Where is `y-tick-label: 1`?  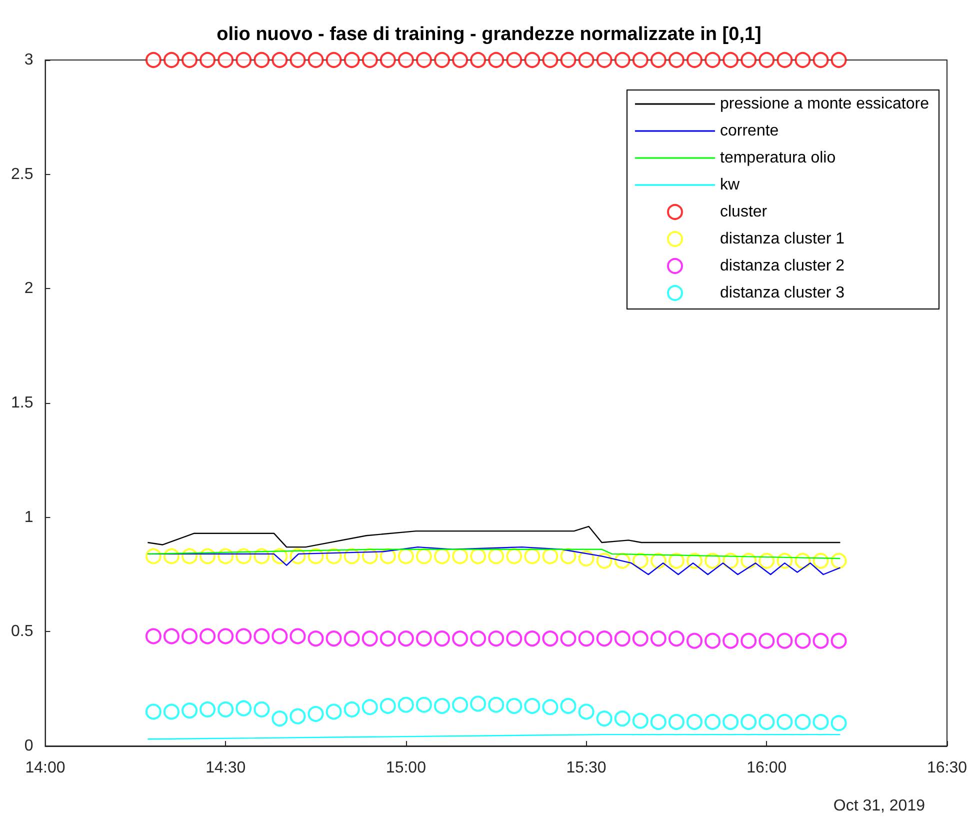 y-tick-label: 1 is located at coordinates (29, 517).